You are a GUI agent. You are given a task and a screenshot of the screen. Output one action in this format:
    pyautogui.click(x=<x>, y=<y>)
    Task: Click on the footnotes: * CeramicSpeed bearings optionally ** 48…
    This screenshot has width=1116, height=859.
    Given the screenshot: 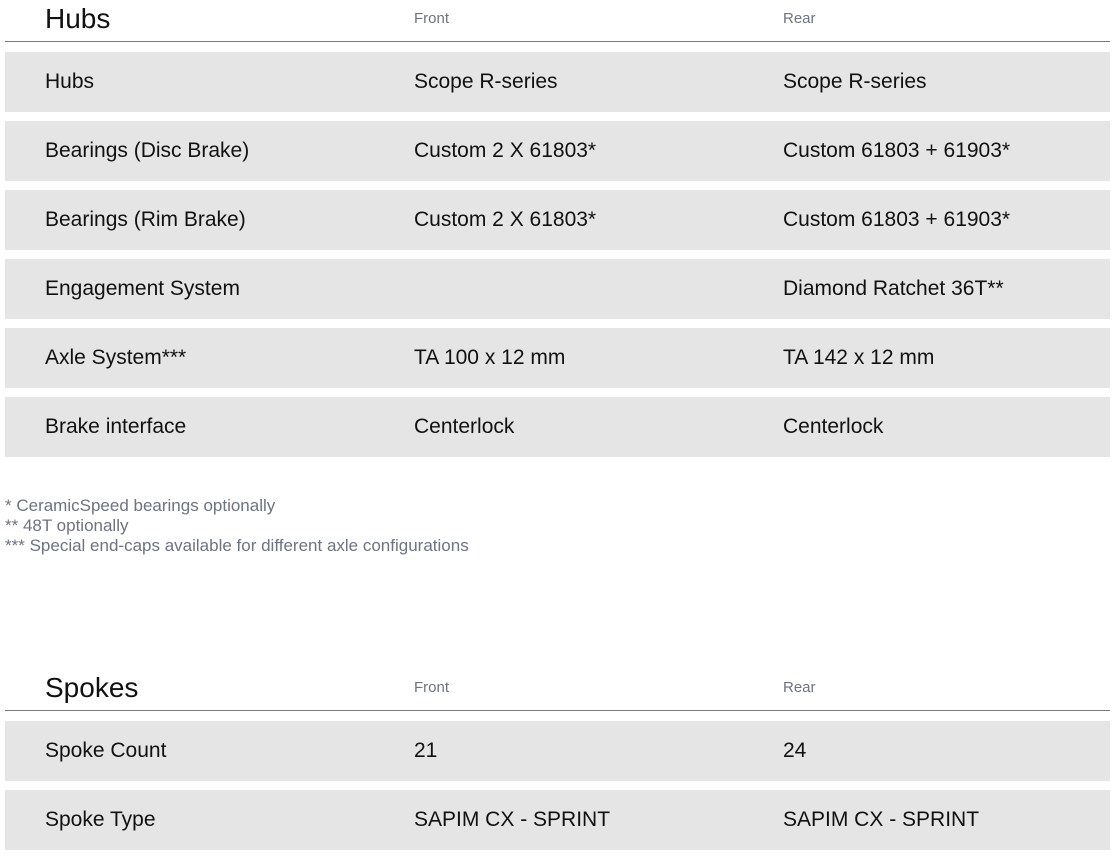 What is the action you would take?
    pyautogui.click(x=237, y=526)
    